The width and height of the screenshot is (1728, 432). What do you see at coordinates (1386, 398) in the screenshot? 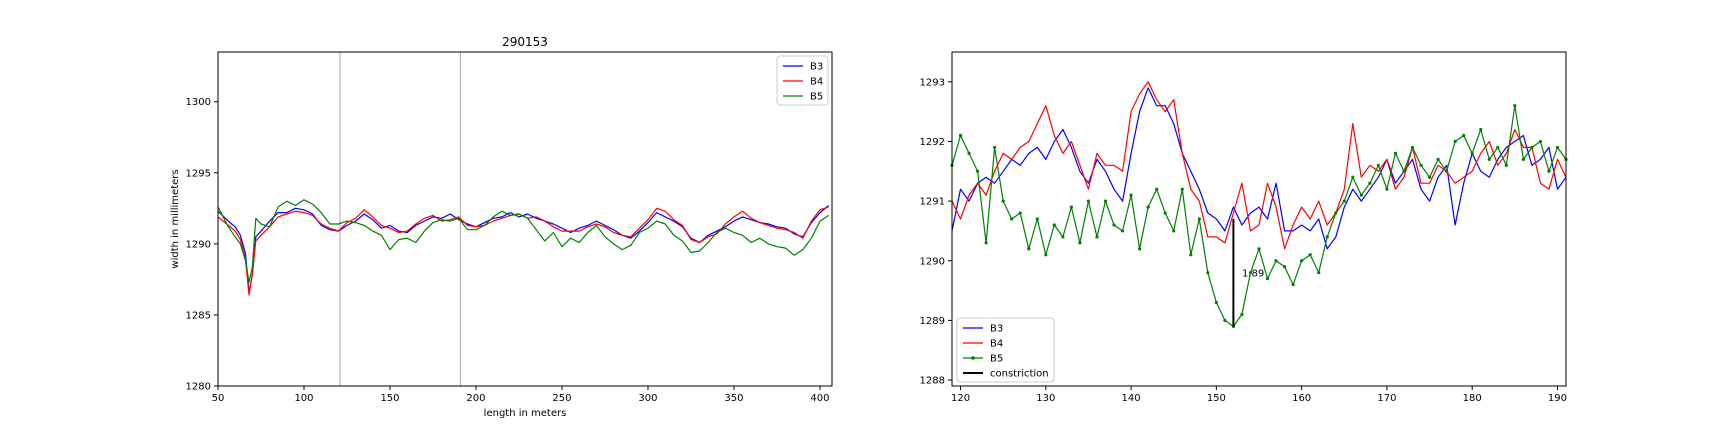
I see `x-tick-label: 170` at bounding box center [1386, 398].